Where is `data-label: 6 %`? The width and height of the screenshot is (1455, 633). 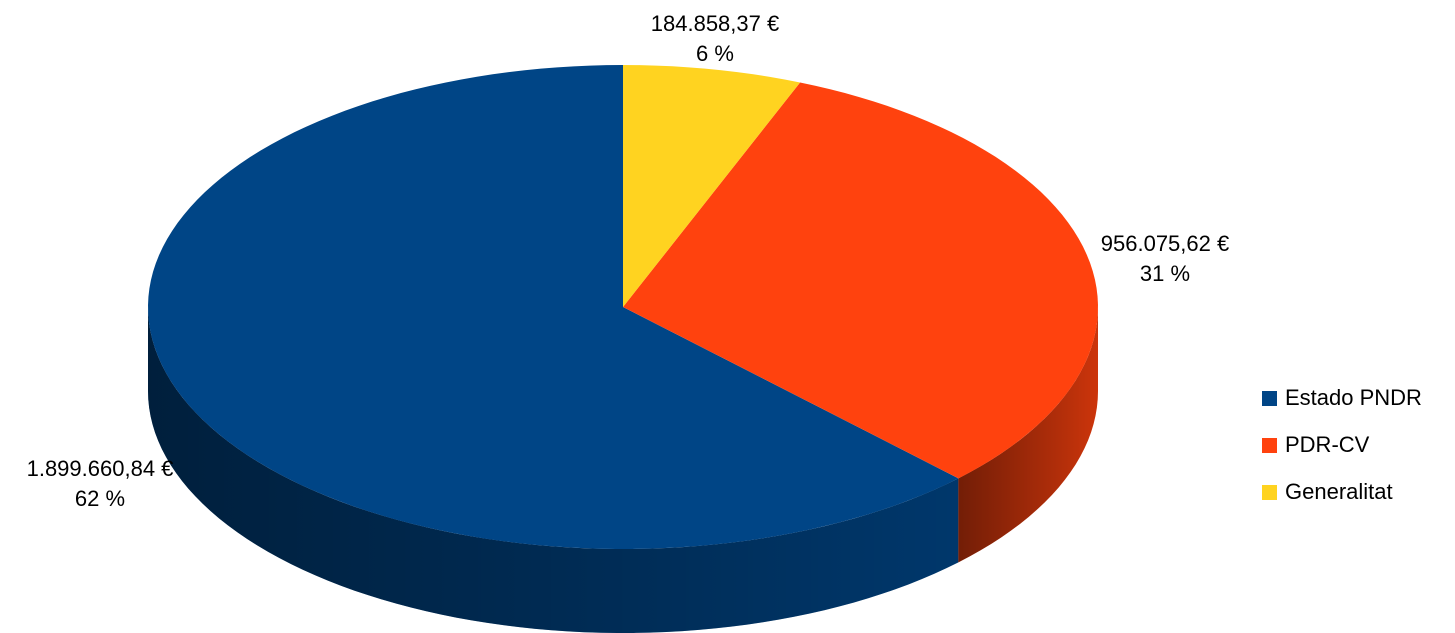 data-label: 6 % is located at coordinates (715, 53).